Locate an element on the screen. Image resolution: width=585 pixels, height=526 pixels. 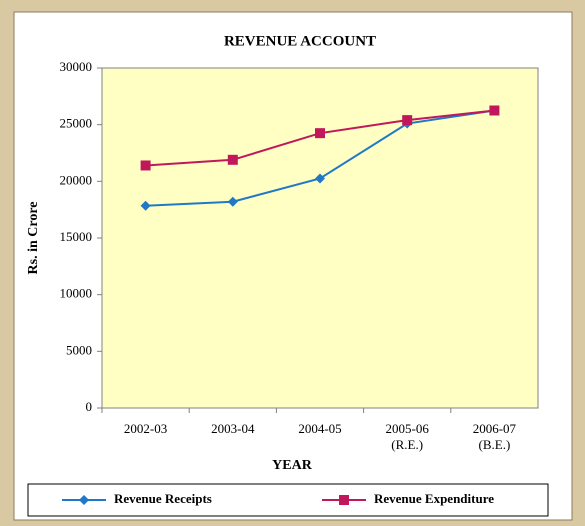
y-tick-label: 30000 is located at coordinates (76, 66).